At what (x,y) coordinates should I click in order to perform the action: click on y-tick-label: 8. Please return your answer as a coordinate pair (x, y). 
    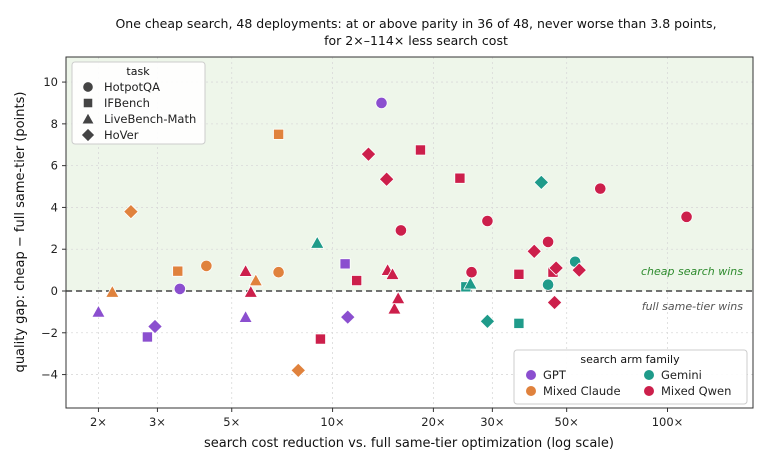
    Looking at the image, I should click on (54, 124).